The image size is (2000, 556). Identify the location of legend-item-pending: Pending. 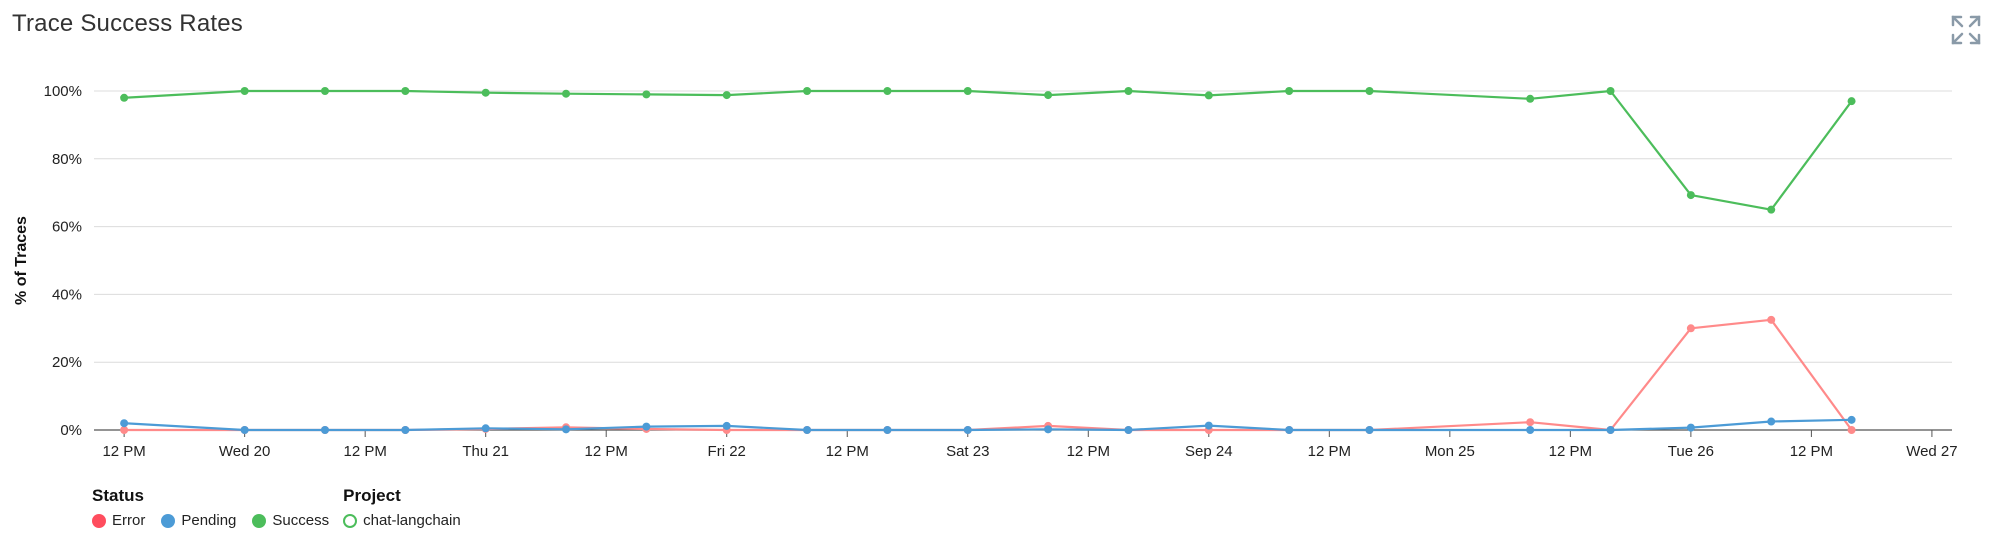
(198, 520).